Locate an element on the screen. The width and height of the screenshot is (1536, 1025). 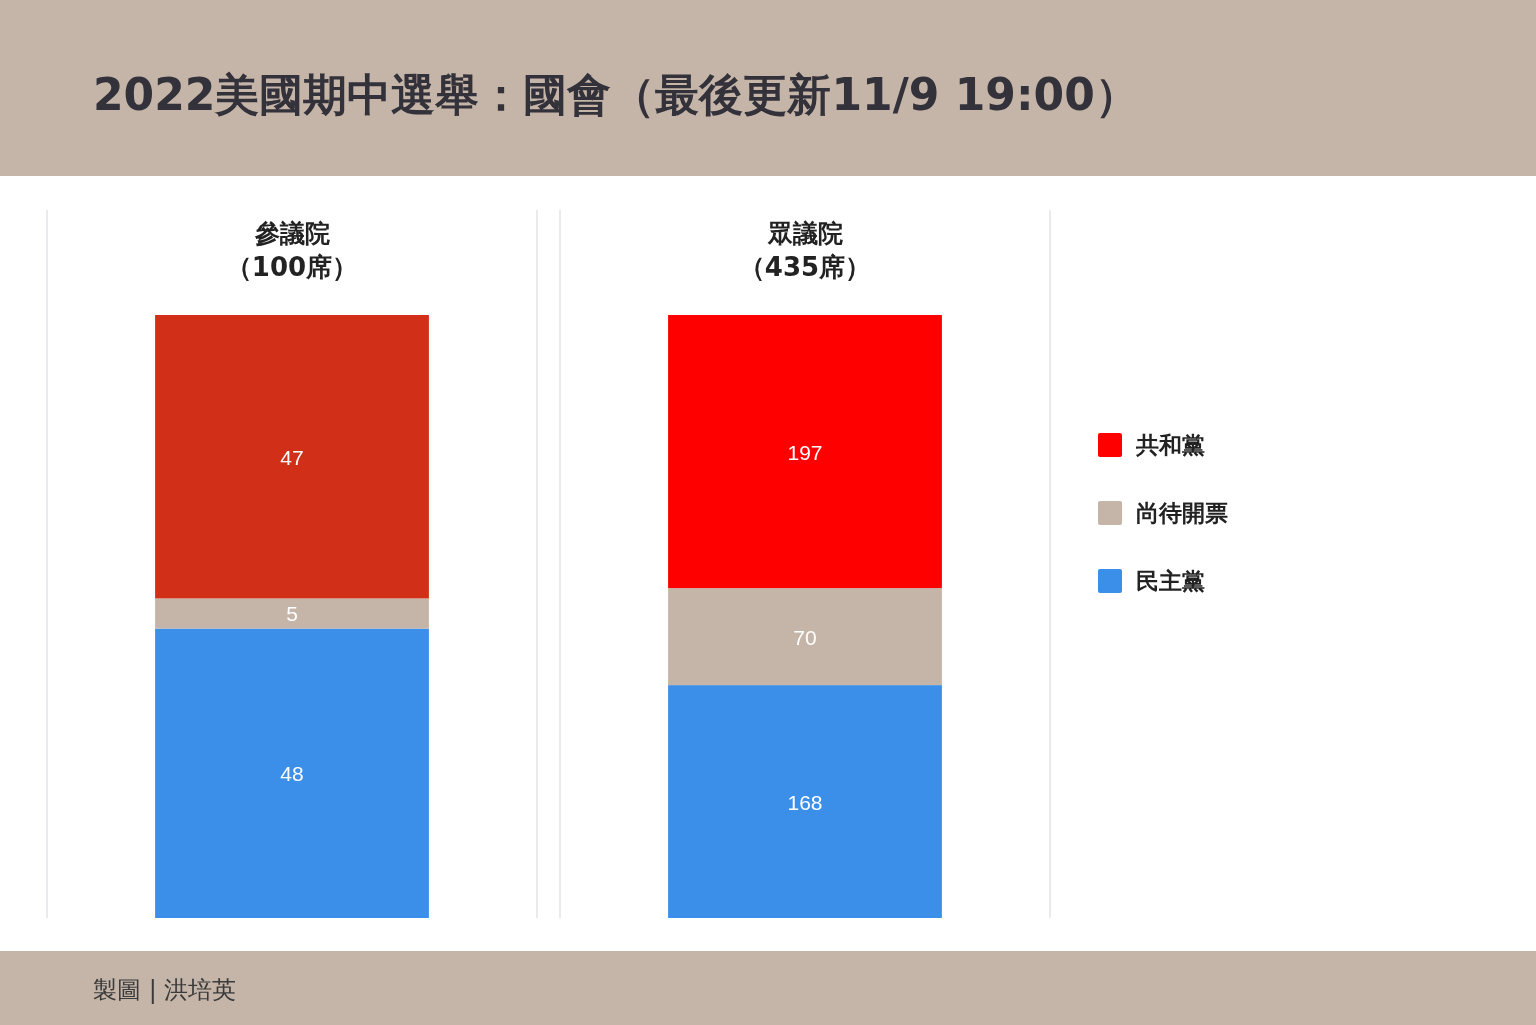
legend-label: 民主黨 is located at coordinates (1170, 581).